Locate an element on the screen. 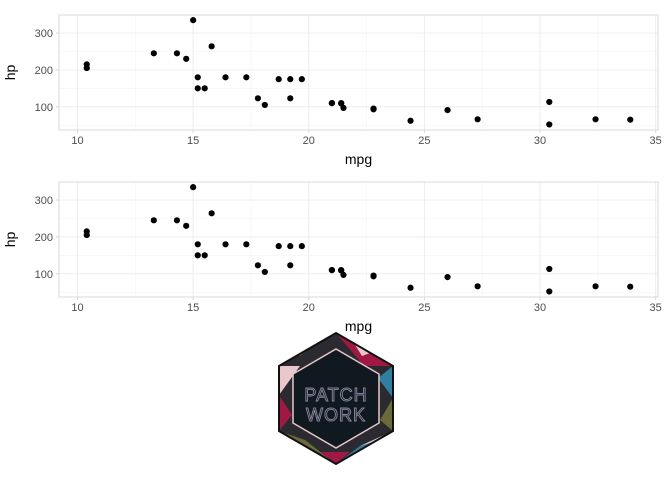 The width and height of the screenshot is (672, 480). logo-inner-hexagon is located at coordinates (336, 398).